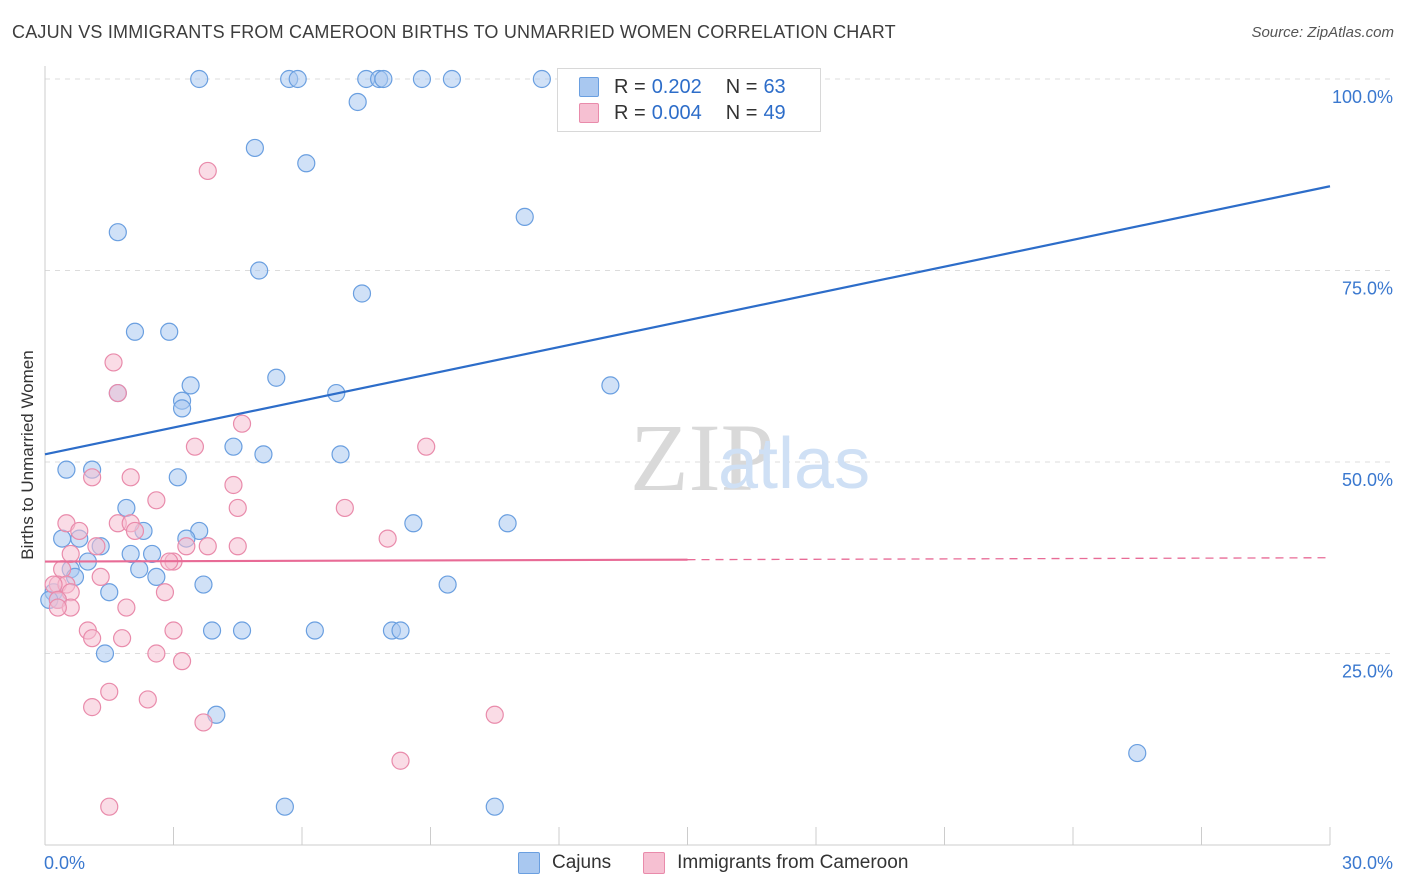 This screenshot has height=892, width=1406. Describe the element at coordinates (1367, 289) in the screenshot. I see `y-tick-label: 75.0%` at that location.